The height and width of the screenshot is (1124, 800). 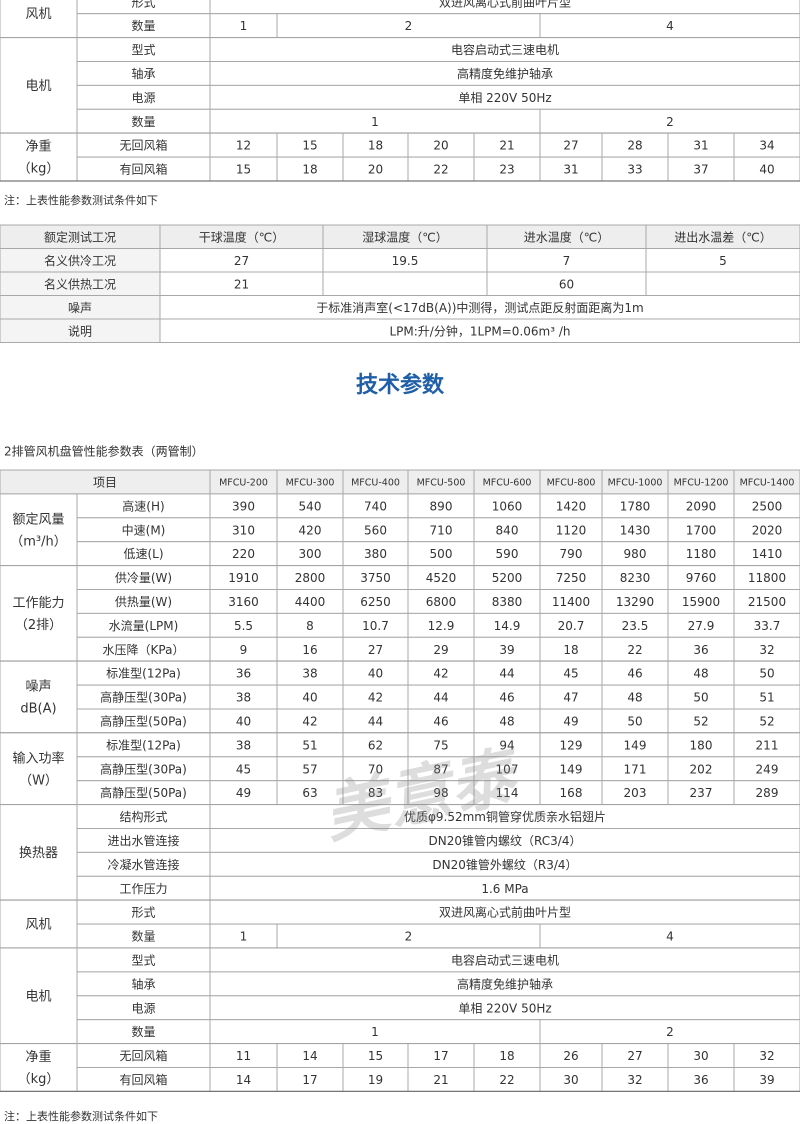 I want to click on cell-value: 47, so click(x=570, y=698).